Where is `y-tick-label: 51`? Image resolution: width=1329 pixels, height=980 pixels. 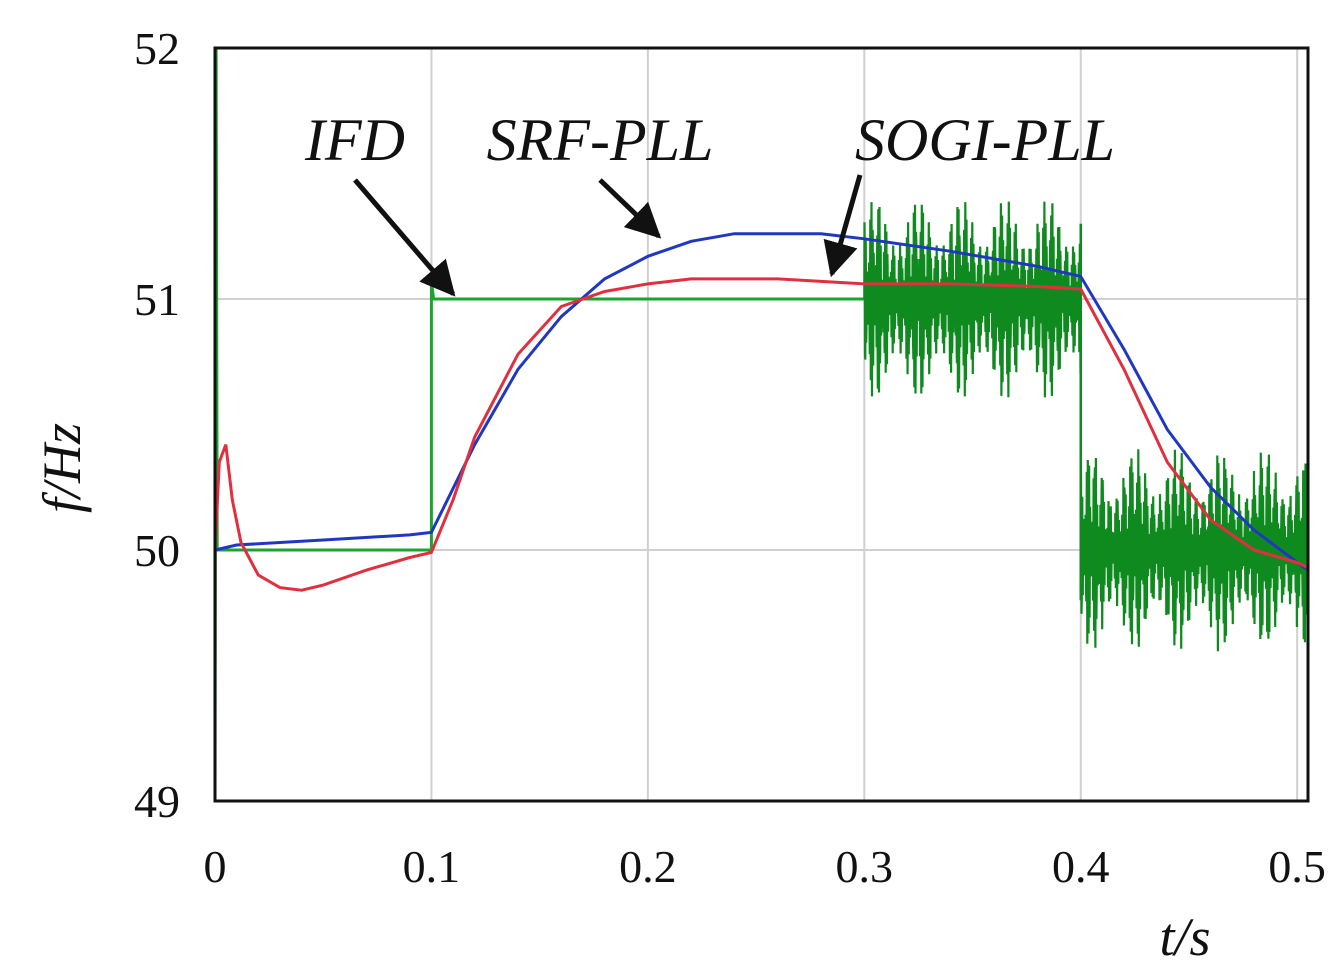 y-tick-label: 51 is located at coordinates (157, 299).